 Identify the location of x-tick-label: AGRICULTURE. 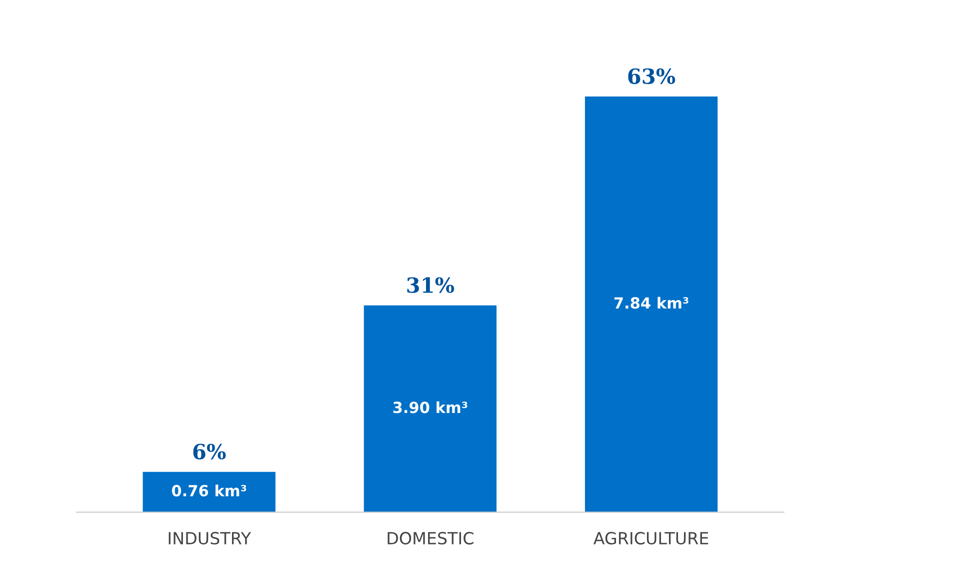
(650, 538).